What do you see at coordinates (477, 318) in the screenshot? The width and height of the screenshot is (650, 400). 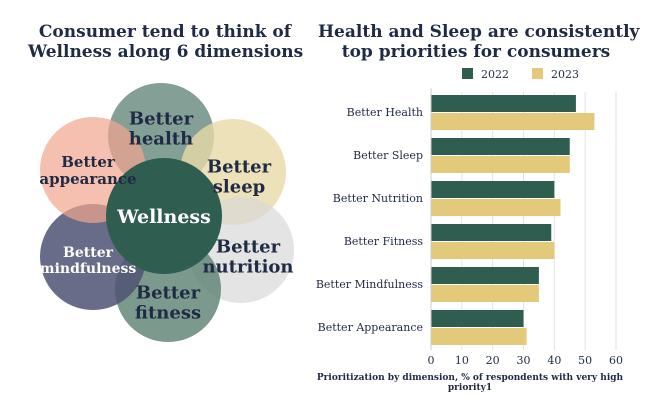 I see `bar-better-appearance-2022` at bounding box center [477, 318].